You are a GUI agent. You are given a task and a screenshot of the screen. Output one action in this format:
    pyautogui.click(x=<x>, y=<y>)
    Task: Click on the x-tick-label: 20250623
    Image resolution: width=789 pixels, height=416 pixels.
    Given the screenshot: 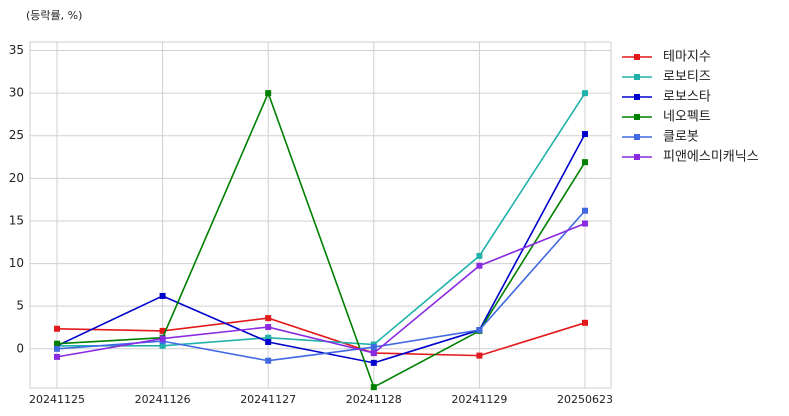 What is the action you would take?
    pyautogui.click(x=585, y=399)
    